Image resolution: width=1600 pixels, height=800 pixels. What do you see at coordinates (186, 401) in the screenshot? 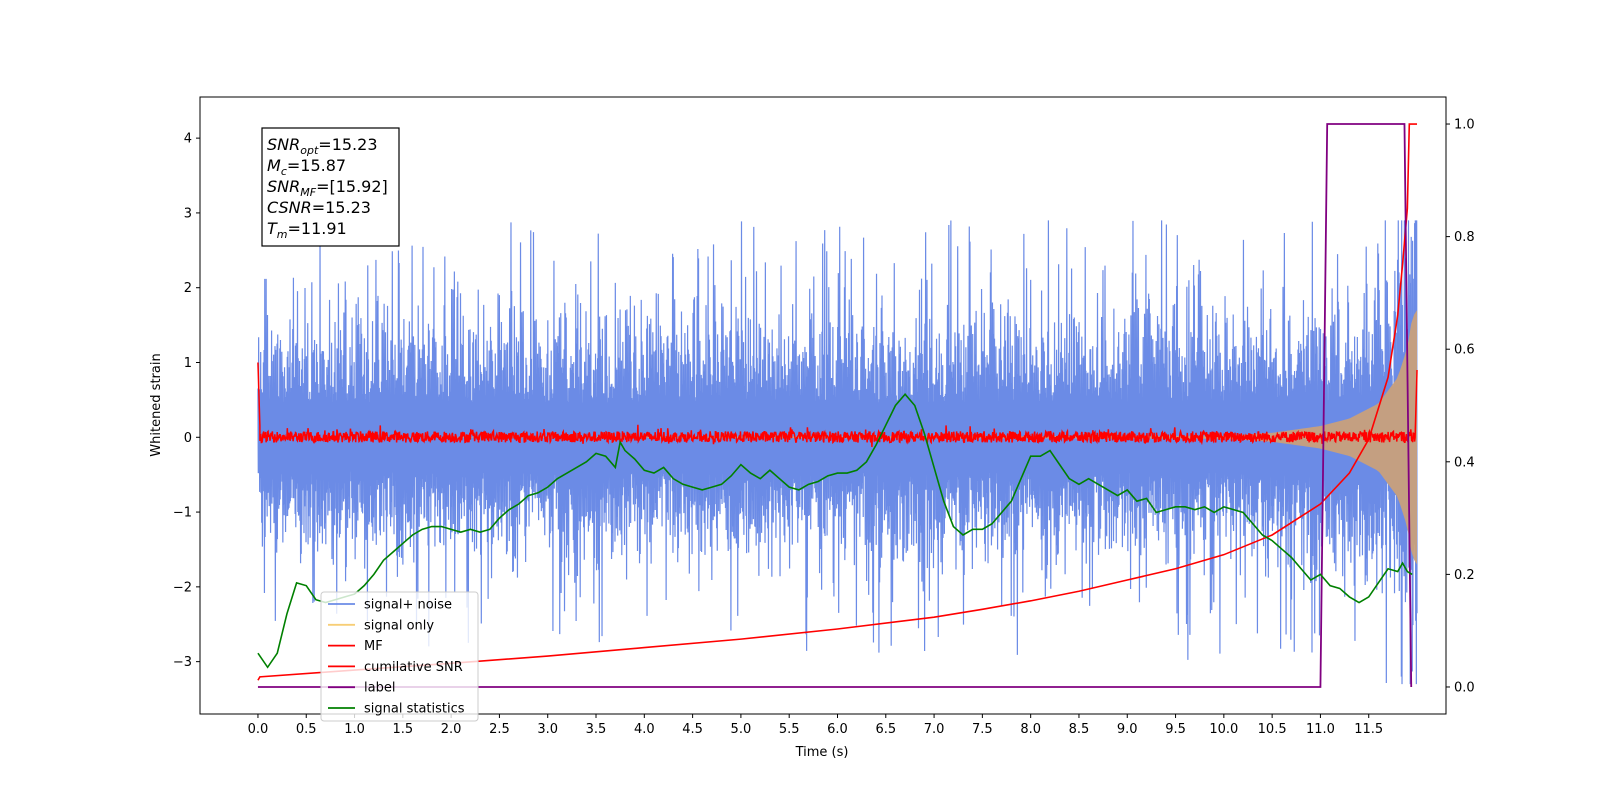
I see `y-axis-left: −3 −2 −1 0 1 2 3 4` at bounding box center [186, 401].